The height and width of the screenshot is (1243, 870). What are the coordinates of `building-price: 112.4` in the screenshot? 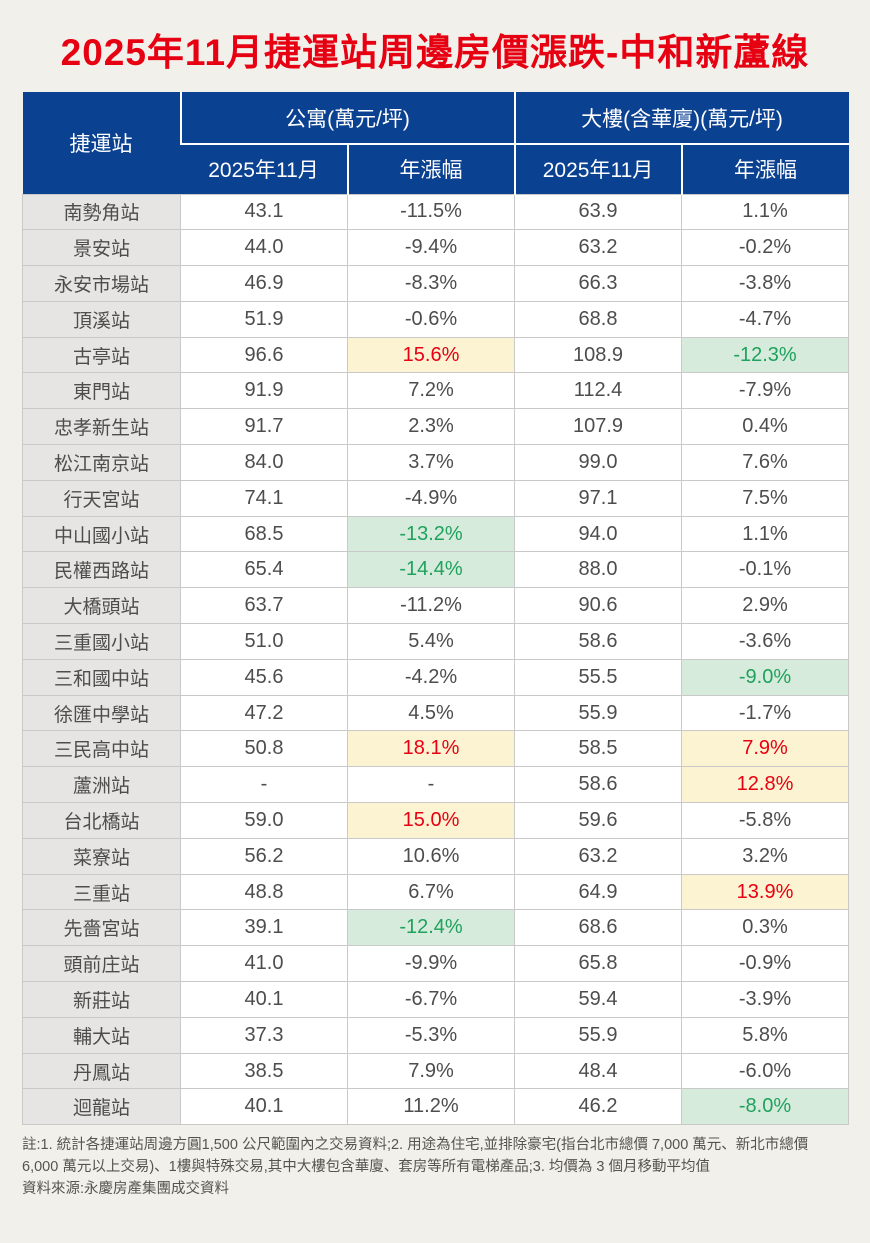 It's located at (598, 391).